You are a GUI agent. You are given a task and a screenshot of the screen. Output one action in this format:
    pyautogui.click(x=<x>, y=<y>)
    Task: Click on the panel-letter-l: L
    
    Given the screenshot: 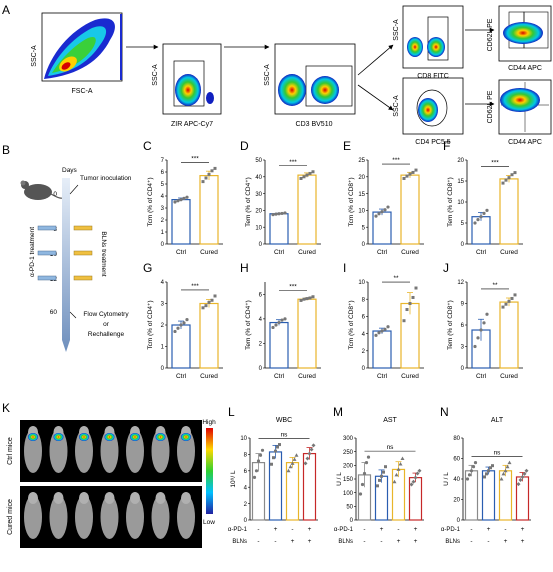 What is the action you would take?
    pyautogui.click(x=231, y=412)
    